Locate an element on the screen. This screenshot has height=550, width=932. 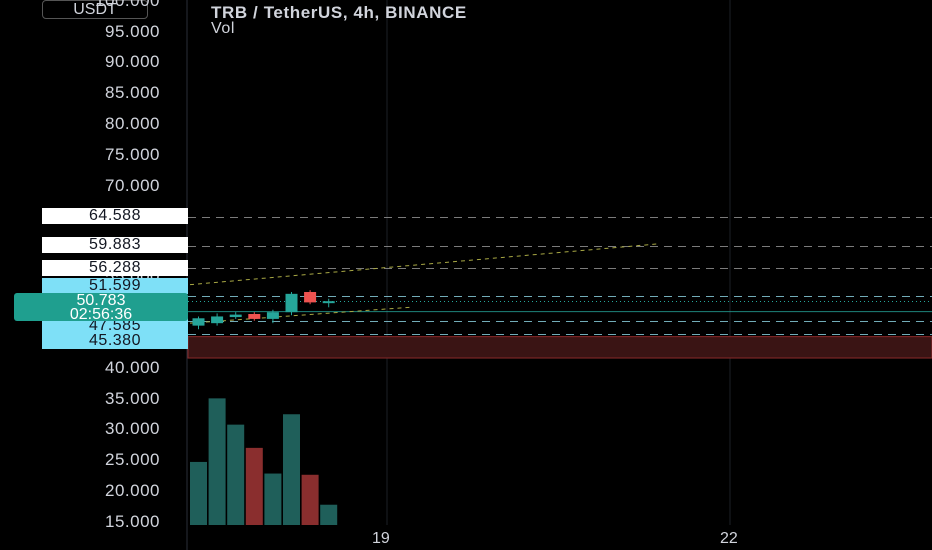
axis-tick-label: 15.000 is located at coordinates (132, 521).